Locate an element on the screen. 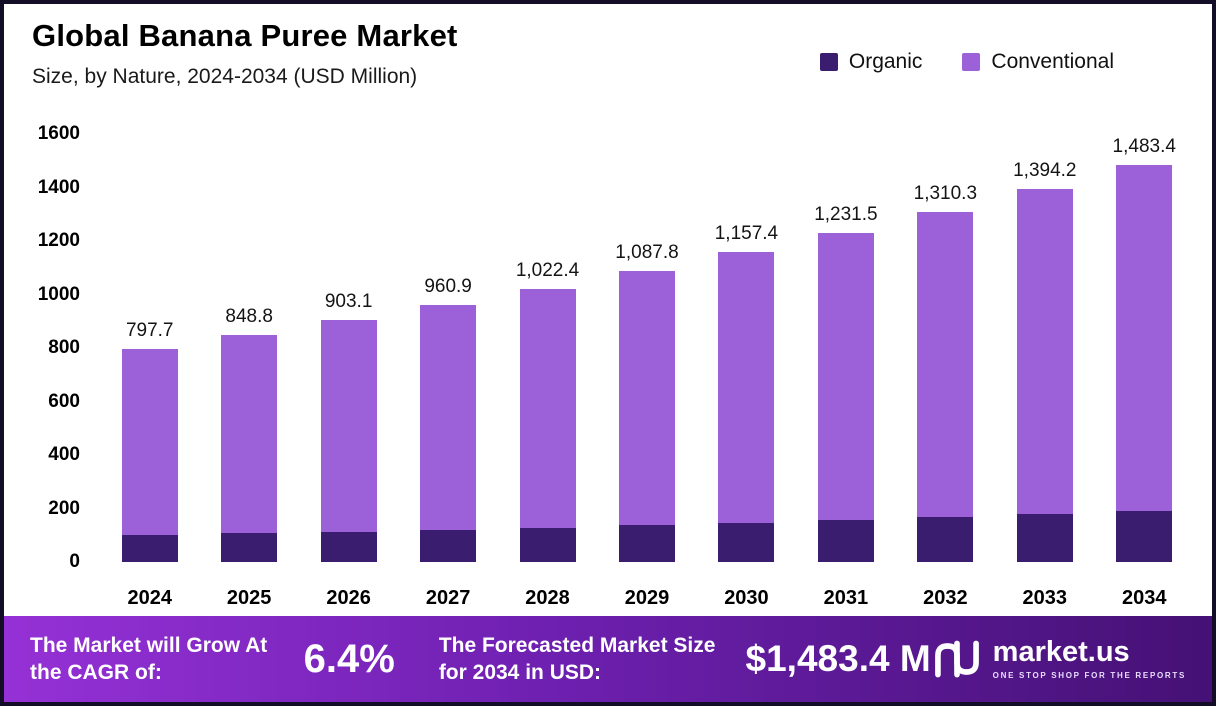 The height and width of the screenshot is (706, 1216). x-axis-year-label: 2027 is located at coordinates (448, 598).